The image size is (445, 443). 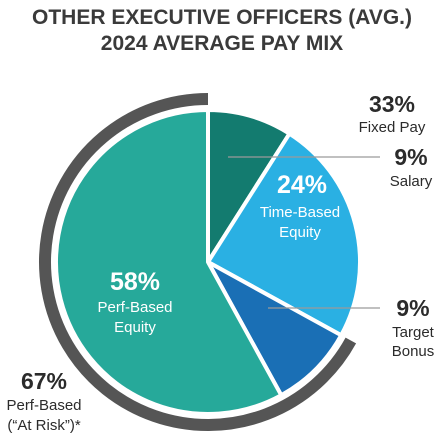 What do you see at coordinates (302, 185) in the screenshot?
I see `time-based-equity-percent: 24%` at bounding box center [302, 185].